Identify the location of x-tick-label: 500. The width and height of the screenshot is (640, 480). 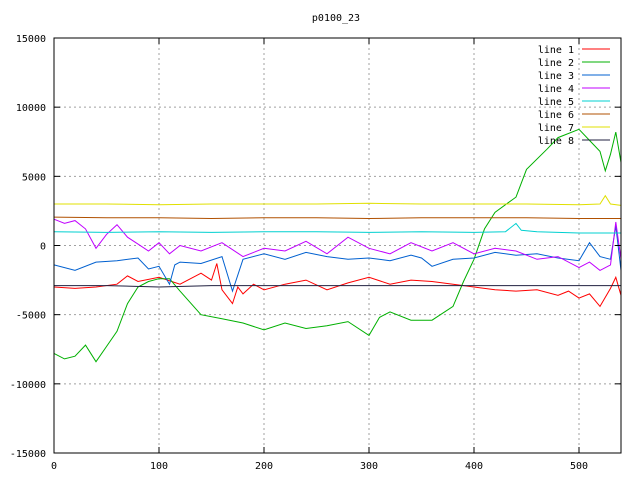
(579, 466).